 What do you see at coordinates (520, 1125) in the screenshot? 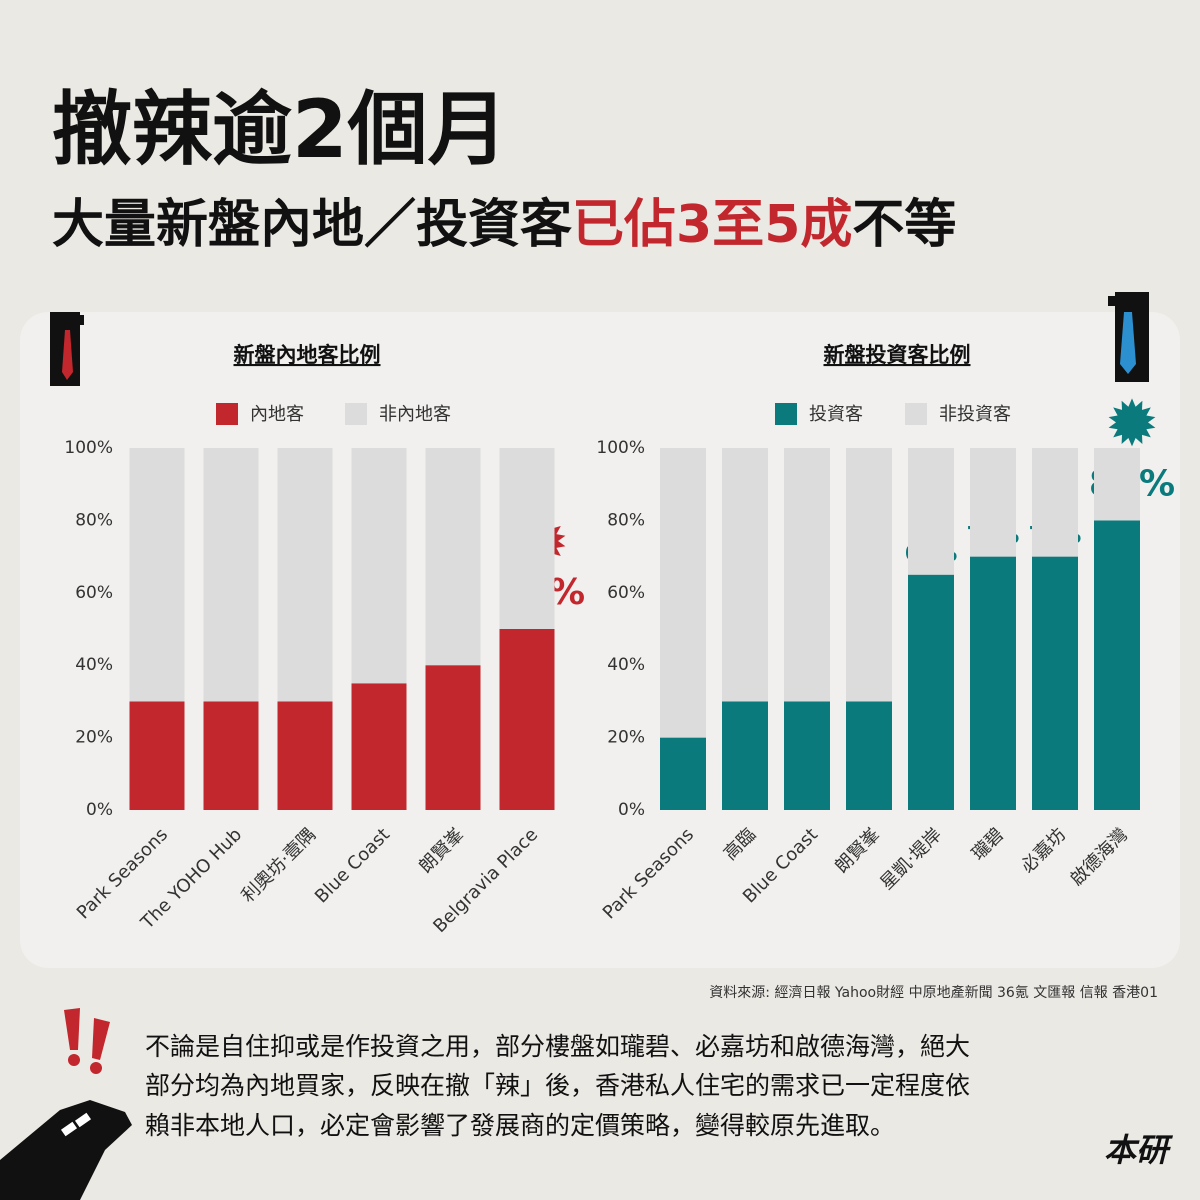
I see `body-line: 賴非本地人口，必定會影響了發展商的定價策略，變得較原先進取。` at bounding box center [520, 1125].